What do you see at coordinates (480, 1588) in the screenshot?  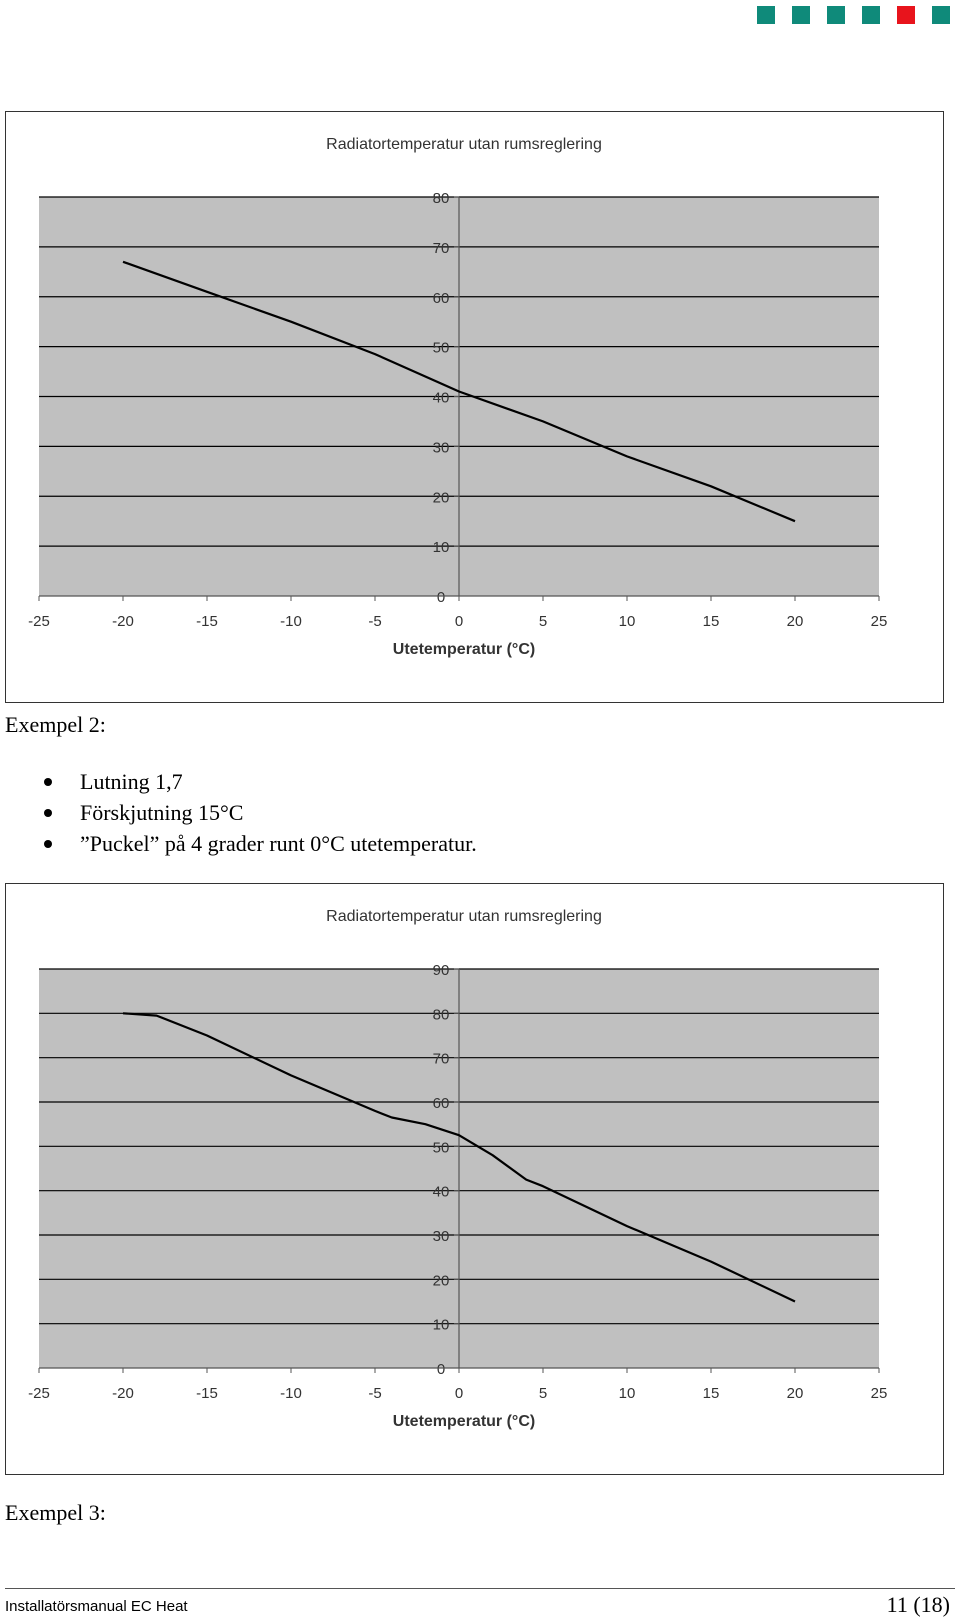 I see `footer-divider` at bounding box center [480, 1588].